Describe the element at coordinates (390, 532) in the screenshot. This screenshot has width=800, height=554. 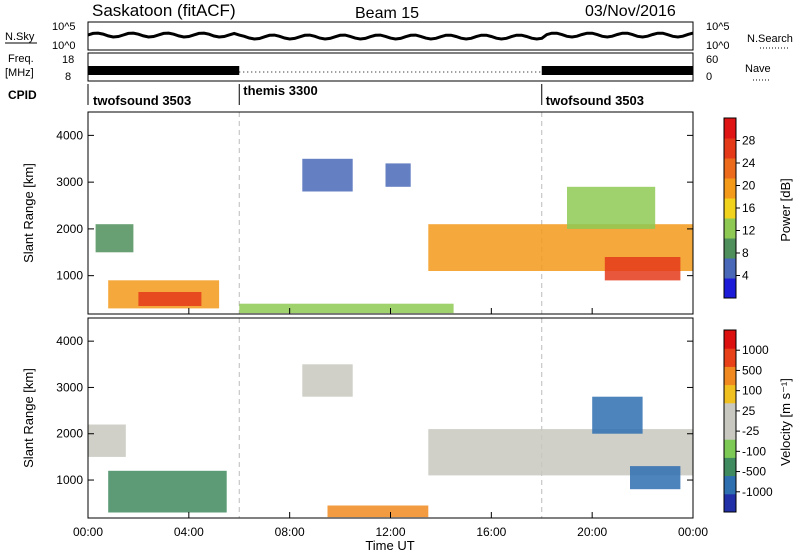
I see `xtick-label: 12:00` at that location.